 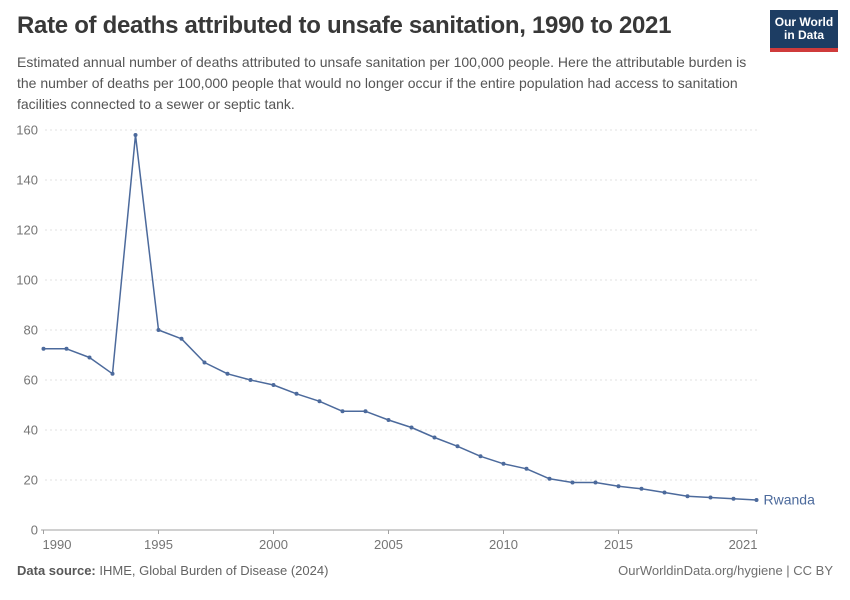 What do you see at coordinates (273, 544) in the screenshot?
I see `x-axis-tick-label: 2000` at bounding box center [273, 544].